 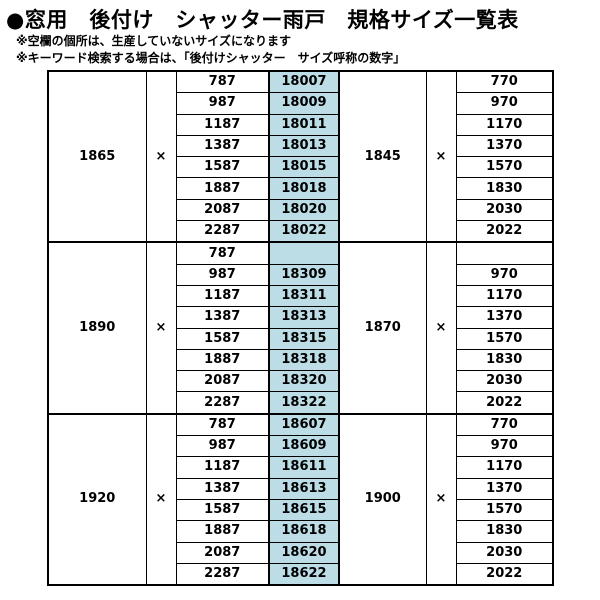 I want to click on code-cell: 18013, so click(x=304, y=146).